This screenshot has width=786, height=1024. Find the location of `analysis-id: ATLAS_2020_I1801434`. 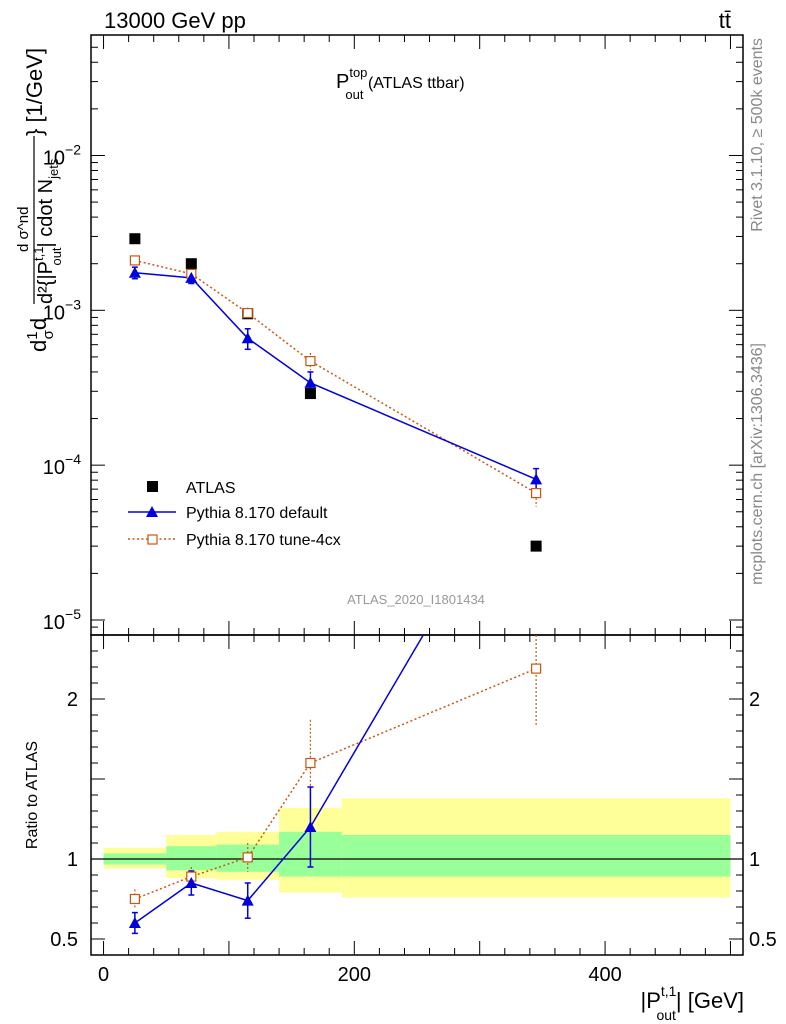

analysis-id: ATLAS_2020_I1801434 is located at coordinates (416, 599).